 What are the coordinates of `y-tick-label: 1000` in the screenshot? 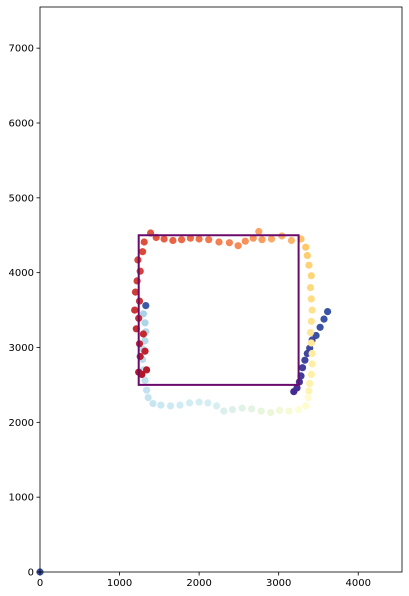 It's located at (21, 498).